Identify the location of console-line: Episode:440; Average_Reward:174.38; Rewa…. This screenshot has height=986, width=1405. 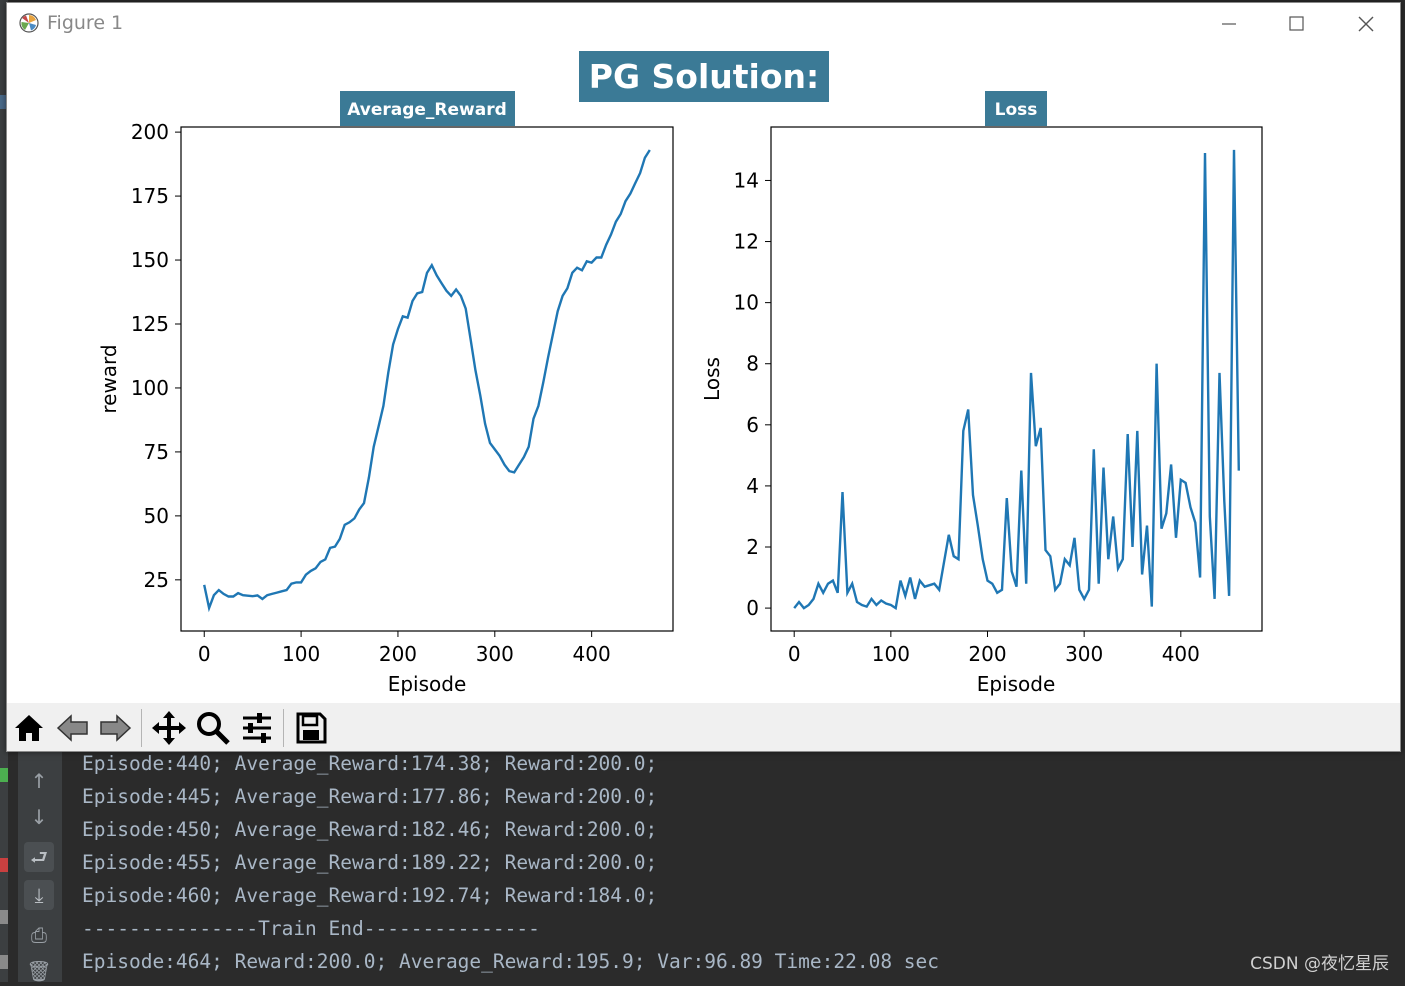
(370, 763).